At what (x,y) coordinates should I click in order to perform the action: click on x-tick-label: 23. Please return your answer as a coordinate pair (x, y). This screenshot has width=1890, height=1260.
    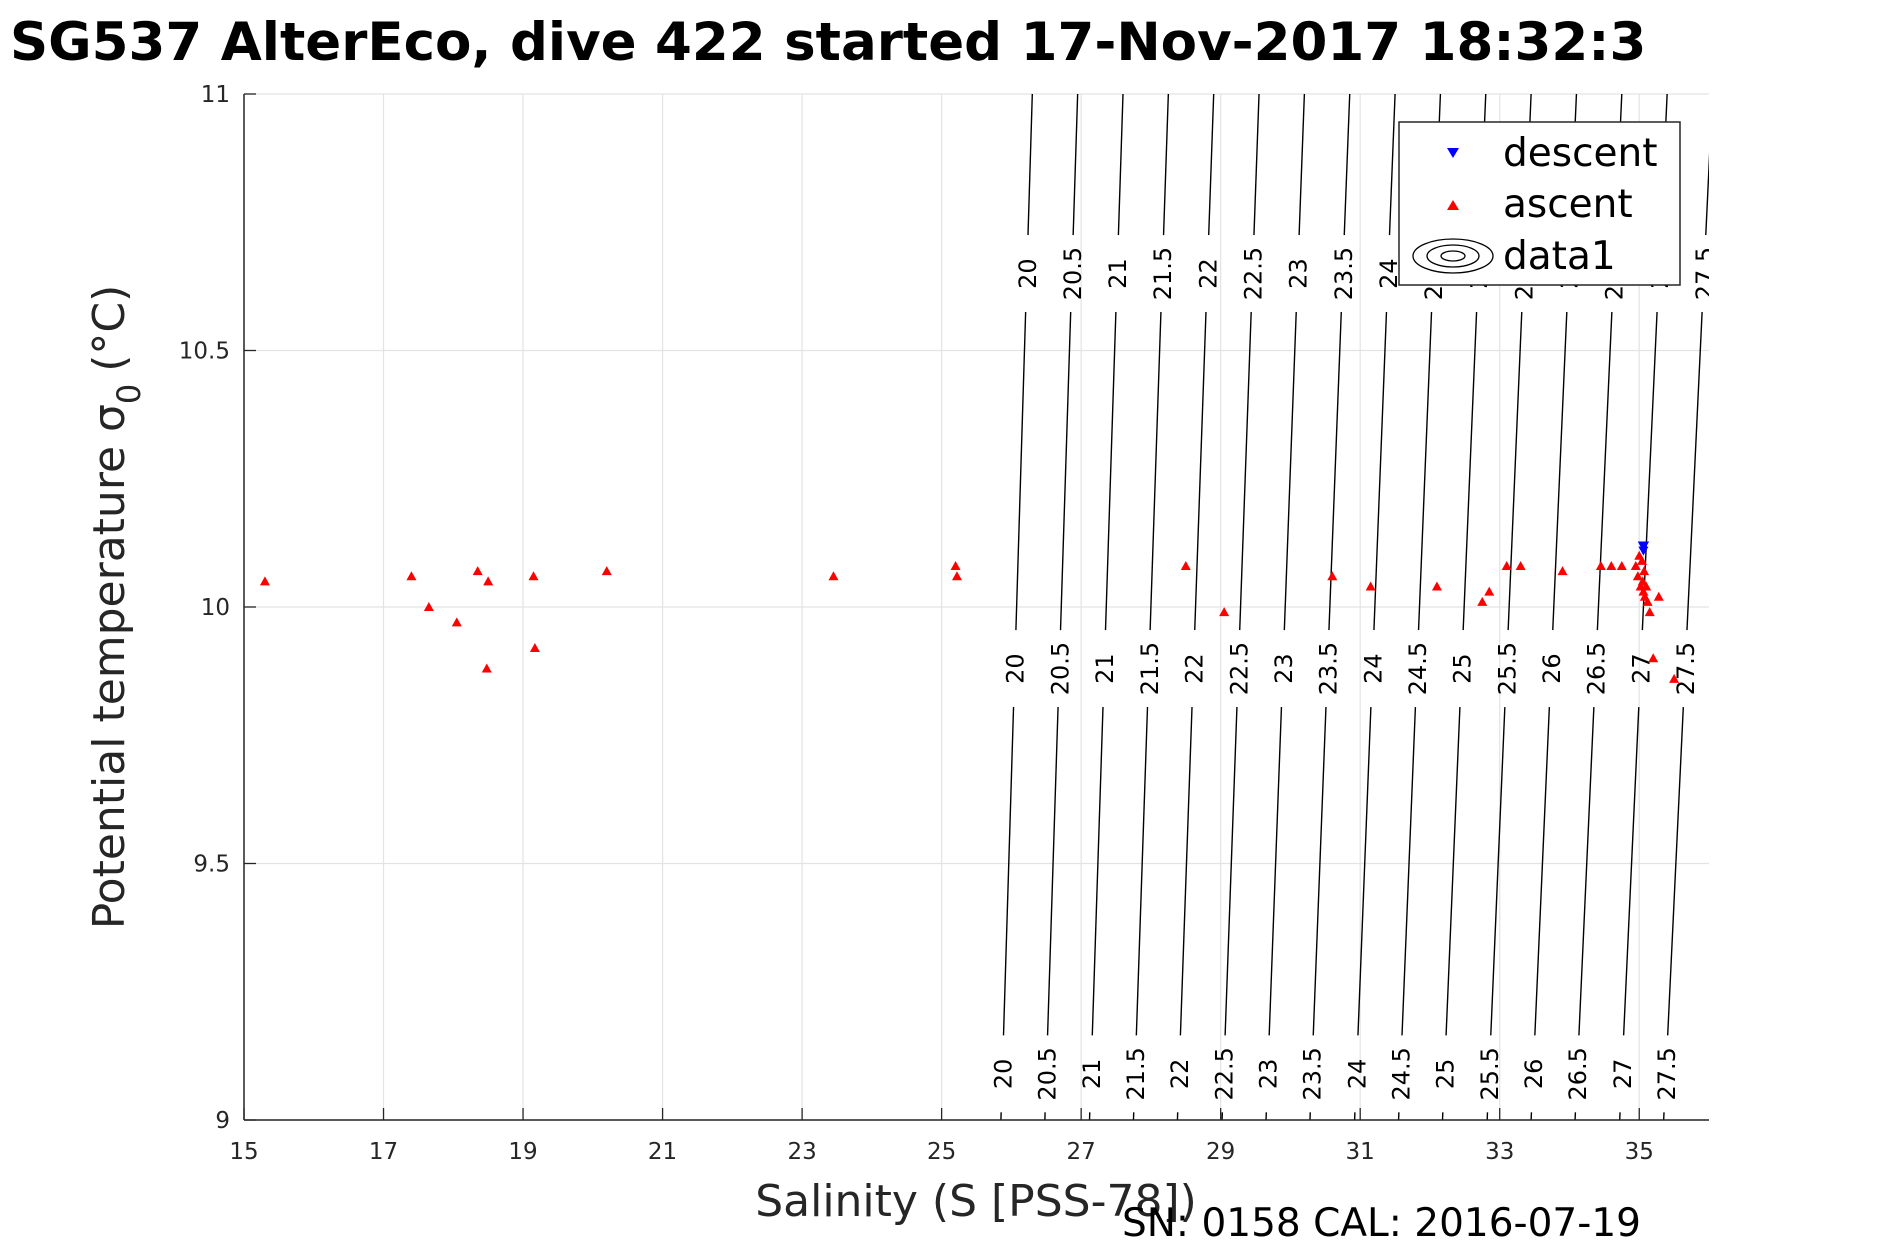
    Looking at the image, I should click on (801, 1152).